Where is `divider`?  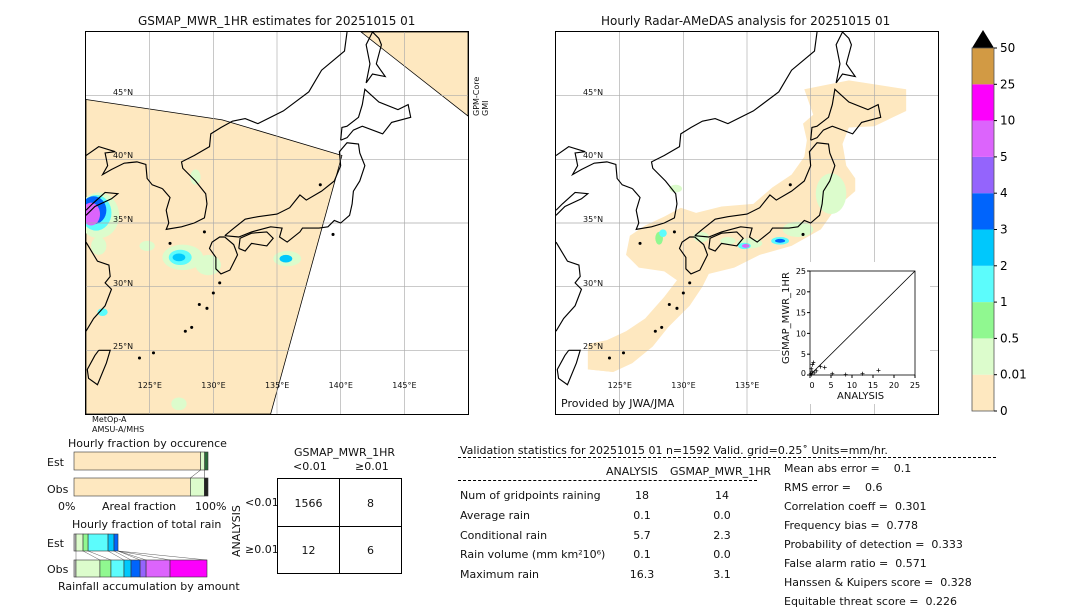
divider is located at coordinates (339, 526).